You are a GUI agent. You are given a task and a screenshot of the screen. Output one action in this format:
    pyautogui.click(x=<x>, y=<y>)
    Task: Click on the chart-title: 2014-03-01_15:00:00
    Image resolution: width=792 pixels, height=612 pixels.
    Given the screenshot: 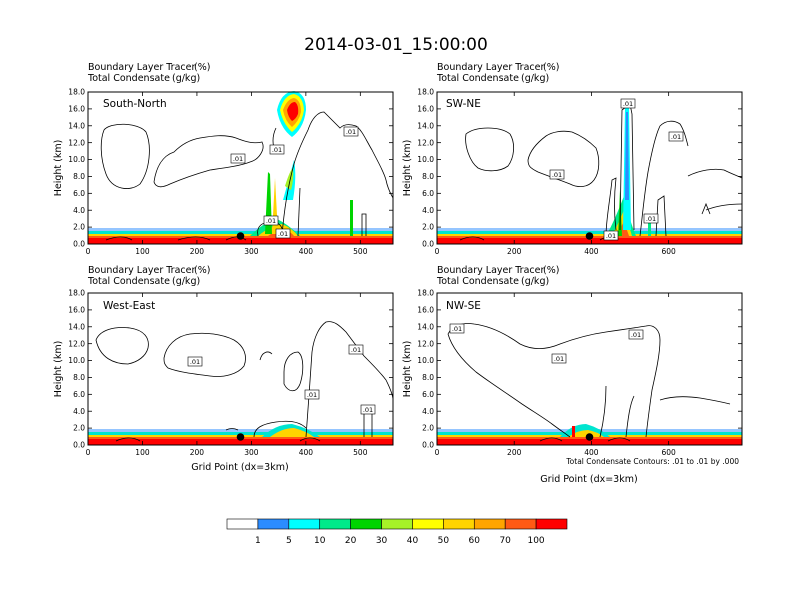 What is the action you would take?
    pyautogui.click(x=396, y=45)
    